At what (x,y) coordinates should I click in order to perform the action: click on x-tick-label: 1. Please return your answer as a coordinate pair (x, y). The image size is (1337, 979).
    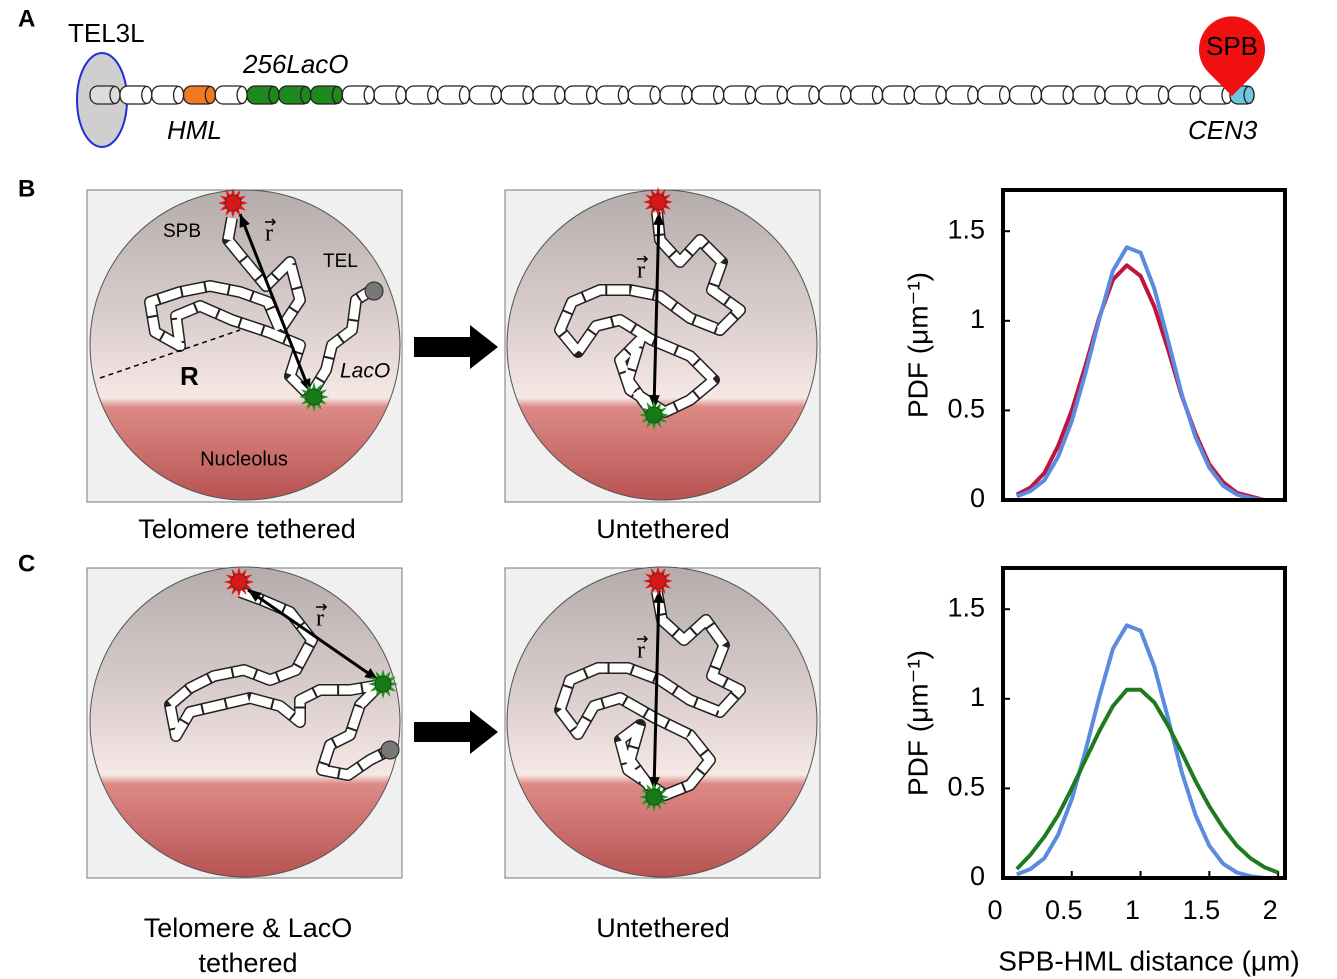
    Looking at the image, I should click on (1132, 910).